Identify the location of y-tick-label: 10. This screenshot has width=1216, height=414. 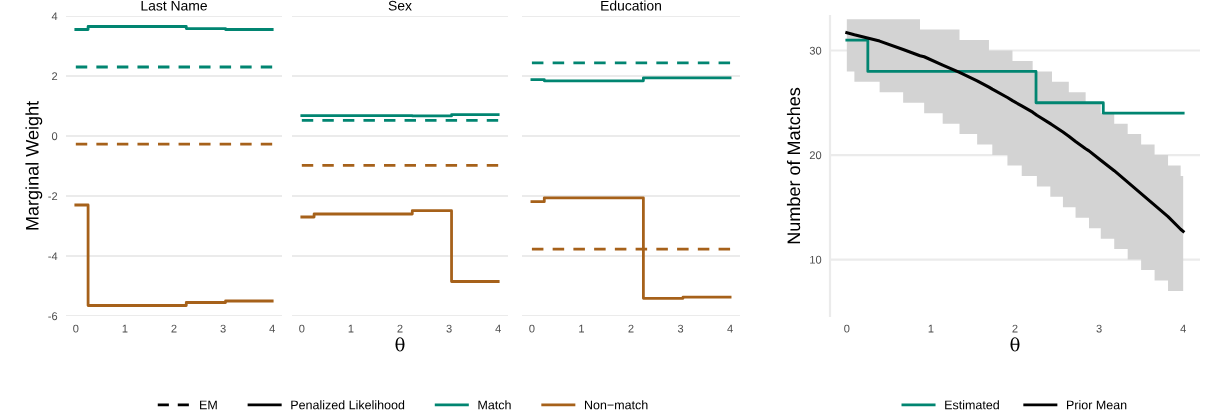
(816, 259).